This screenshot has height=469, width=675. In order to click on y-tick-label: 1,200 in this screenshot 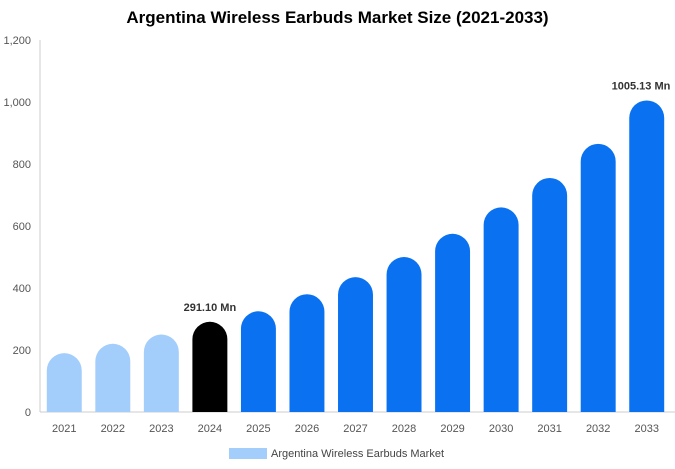, I will do `click(17, 41)`.